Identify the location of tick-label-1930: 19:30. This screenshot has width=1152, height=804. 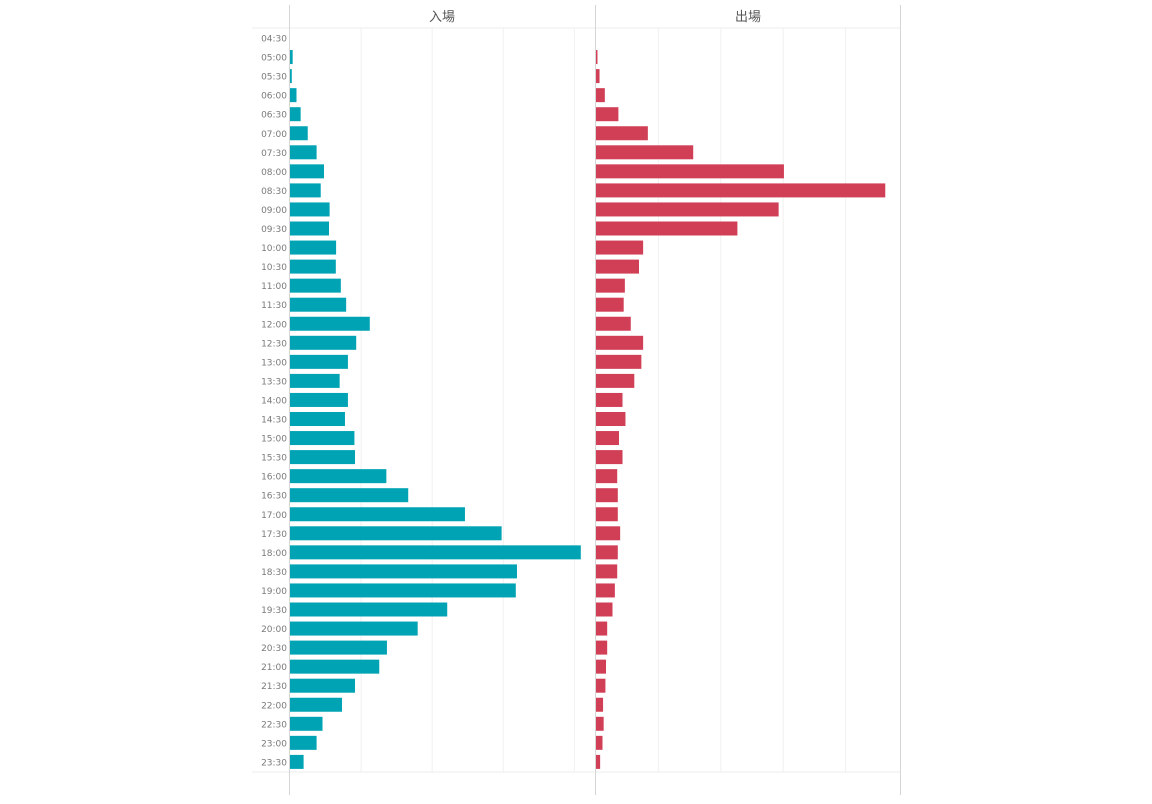
(274, 611).